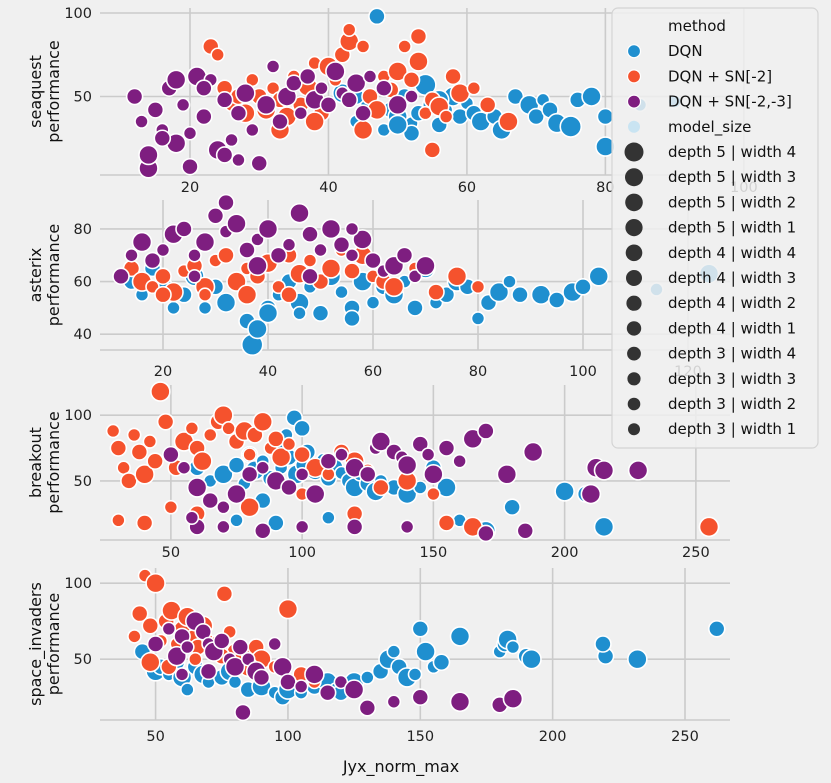 The width and height of the screenshot is (831, 783). What do you see at coordinates (400, 767) in the screenshot?
I see `x-axis-label: Jyx_norm_max` at bounding box center [400, 767].